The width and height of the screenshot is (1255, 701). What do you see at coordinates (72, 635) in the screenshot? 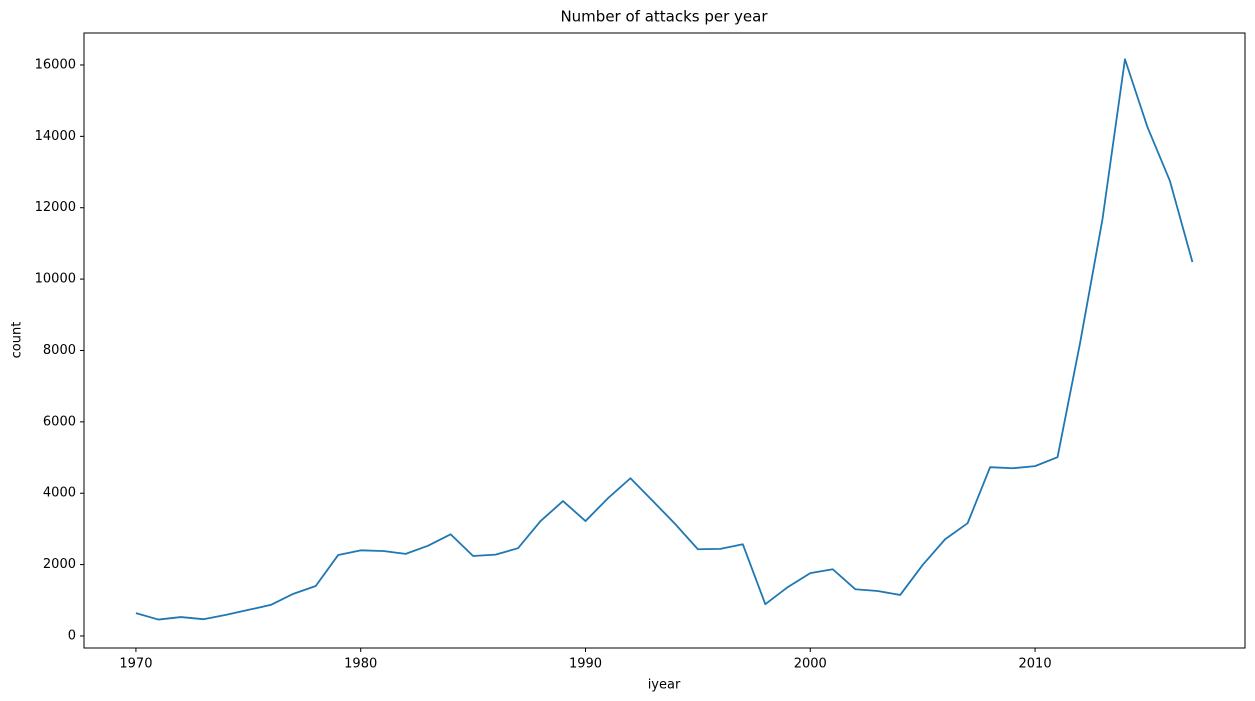
I see `y-tick-label: 0` at bounding box center [72, 635].